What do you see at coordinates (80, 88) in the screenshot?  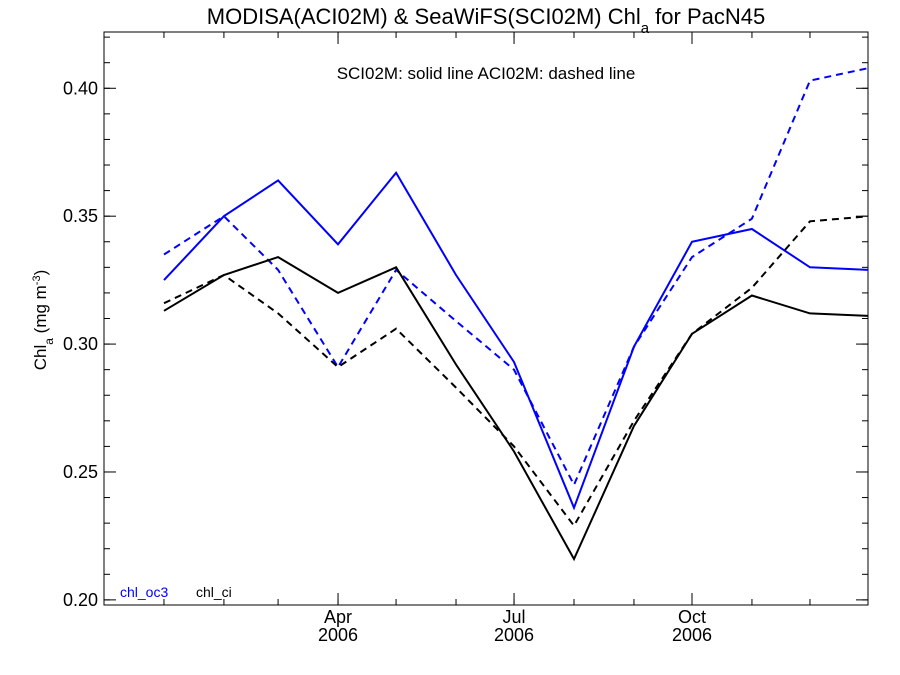 I see `y-tick-label: 0.40` at bounding box center [80, 88].